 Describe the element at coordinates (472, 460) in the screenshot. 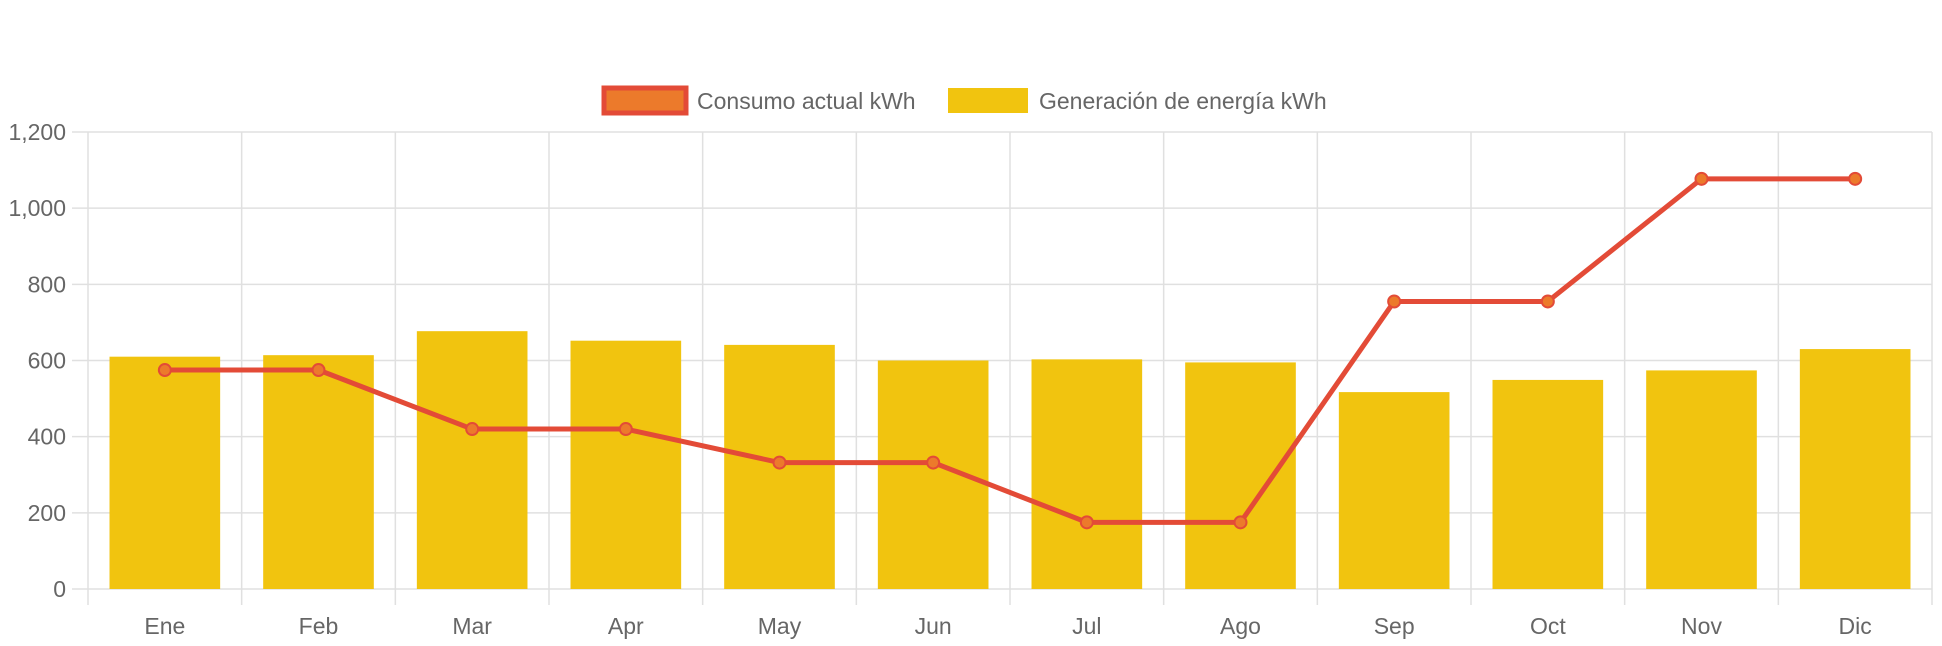

I see `bar-mar` at that location.